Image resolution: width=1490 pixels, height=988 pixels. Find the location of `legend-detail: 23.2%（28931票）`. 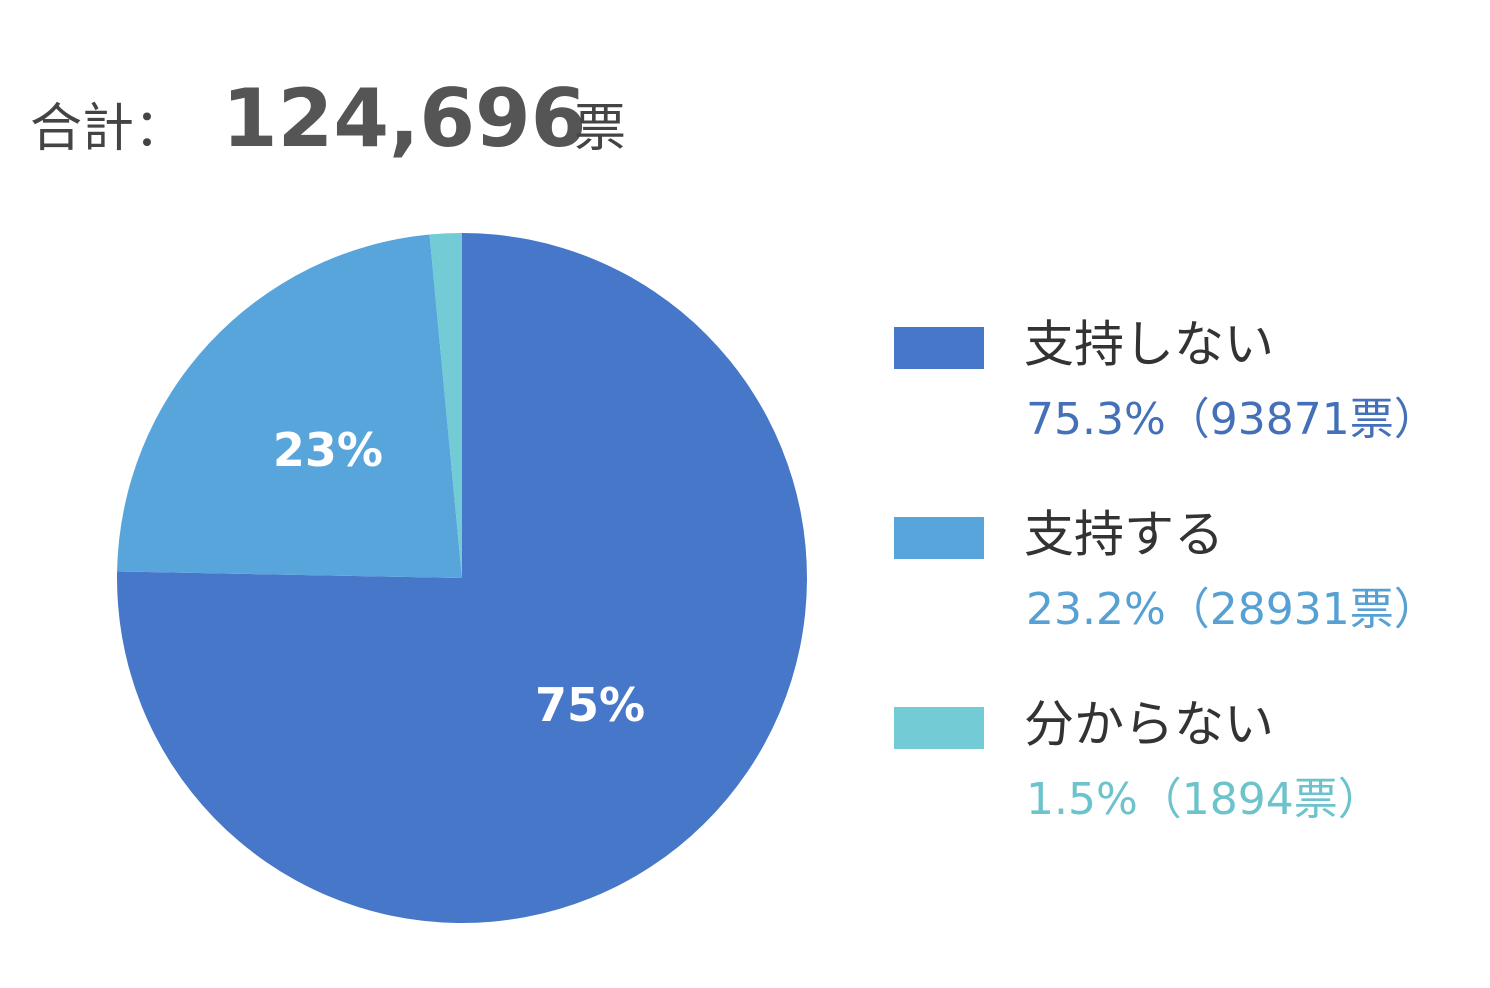

legend-detail: 23.2%（28931票） is located at coordinates (1232, 609).